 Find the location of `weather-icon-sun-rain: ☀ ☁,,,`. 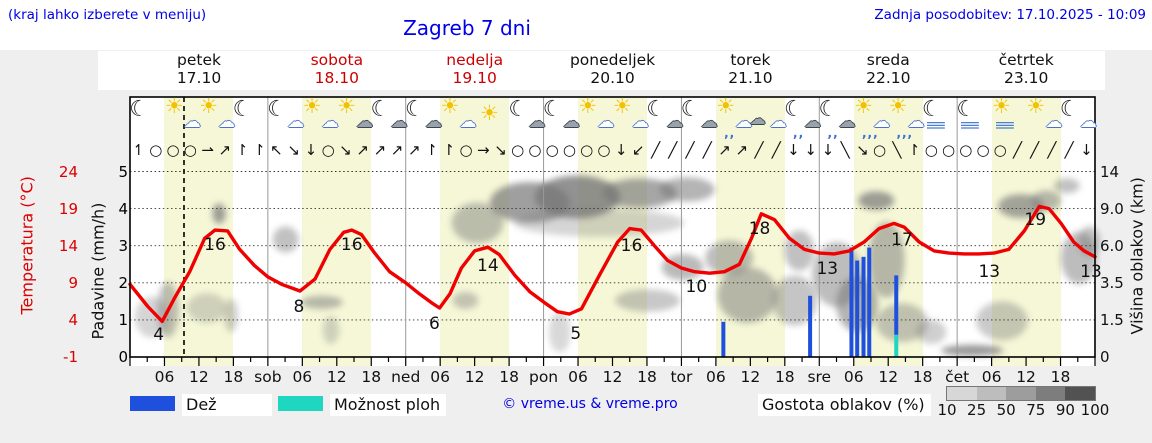

weather-icon-sun-rain: ☀ ☁,,, is located at coordinates (905, 117).